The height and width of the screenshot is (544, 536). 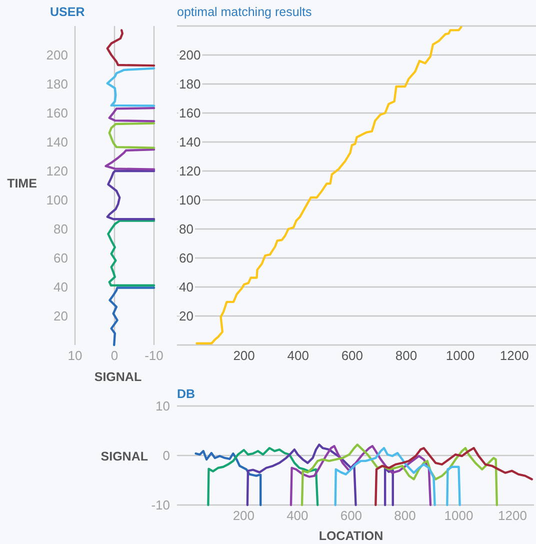 I want to click on x-tick-label: 0, so click(x=114, y=355).